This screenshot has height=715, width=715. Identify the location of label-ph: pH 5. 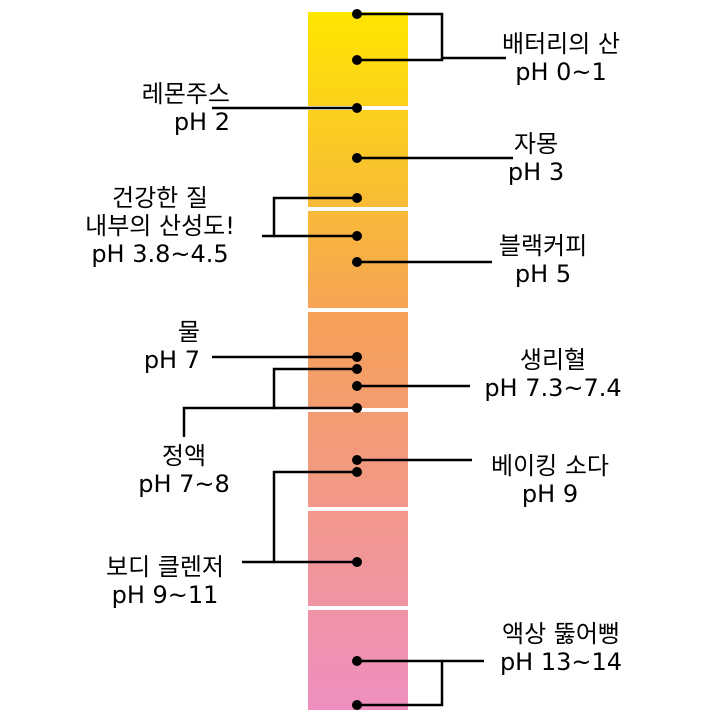
(543, 274).